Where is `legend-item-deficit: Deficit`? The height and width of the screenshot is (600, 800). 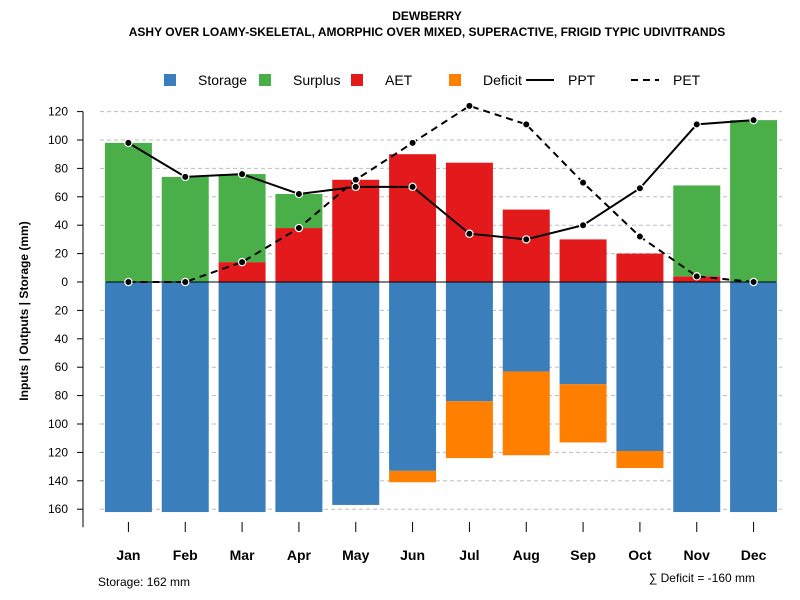
legend-item-deficit: Deficit is located at coordinates (485, 80).